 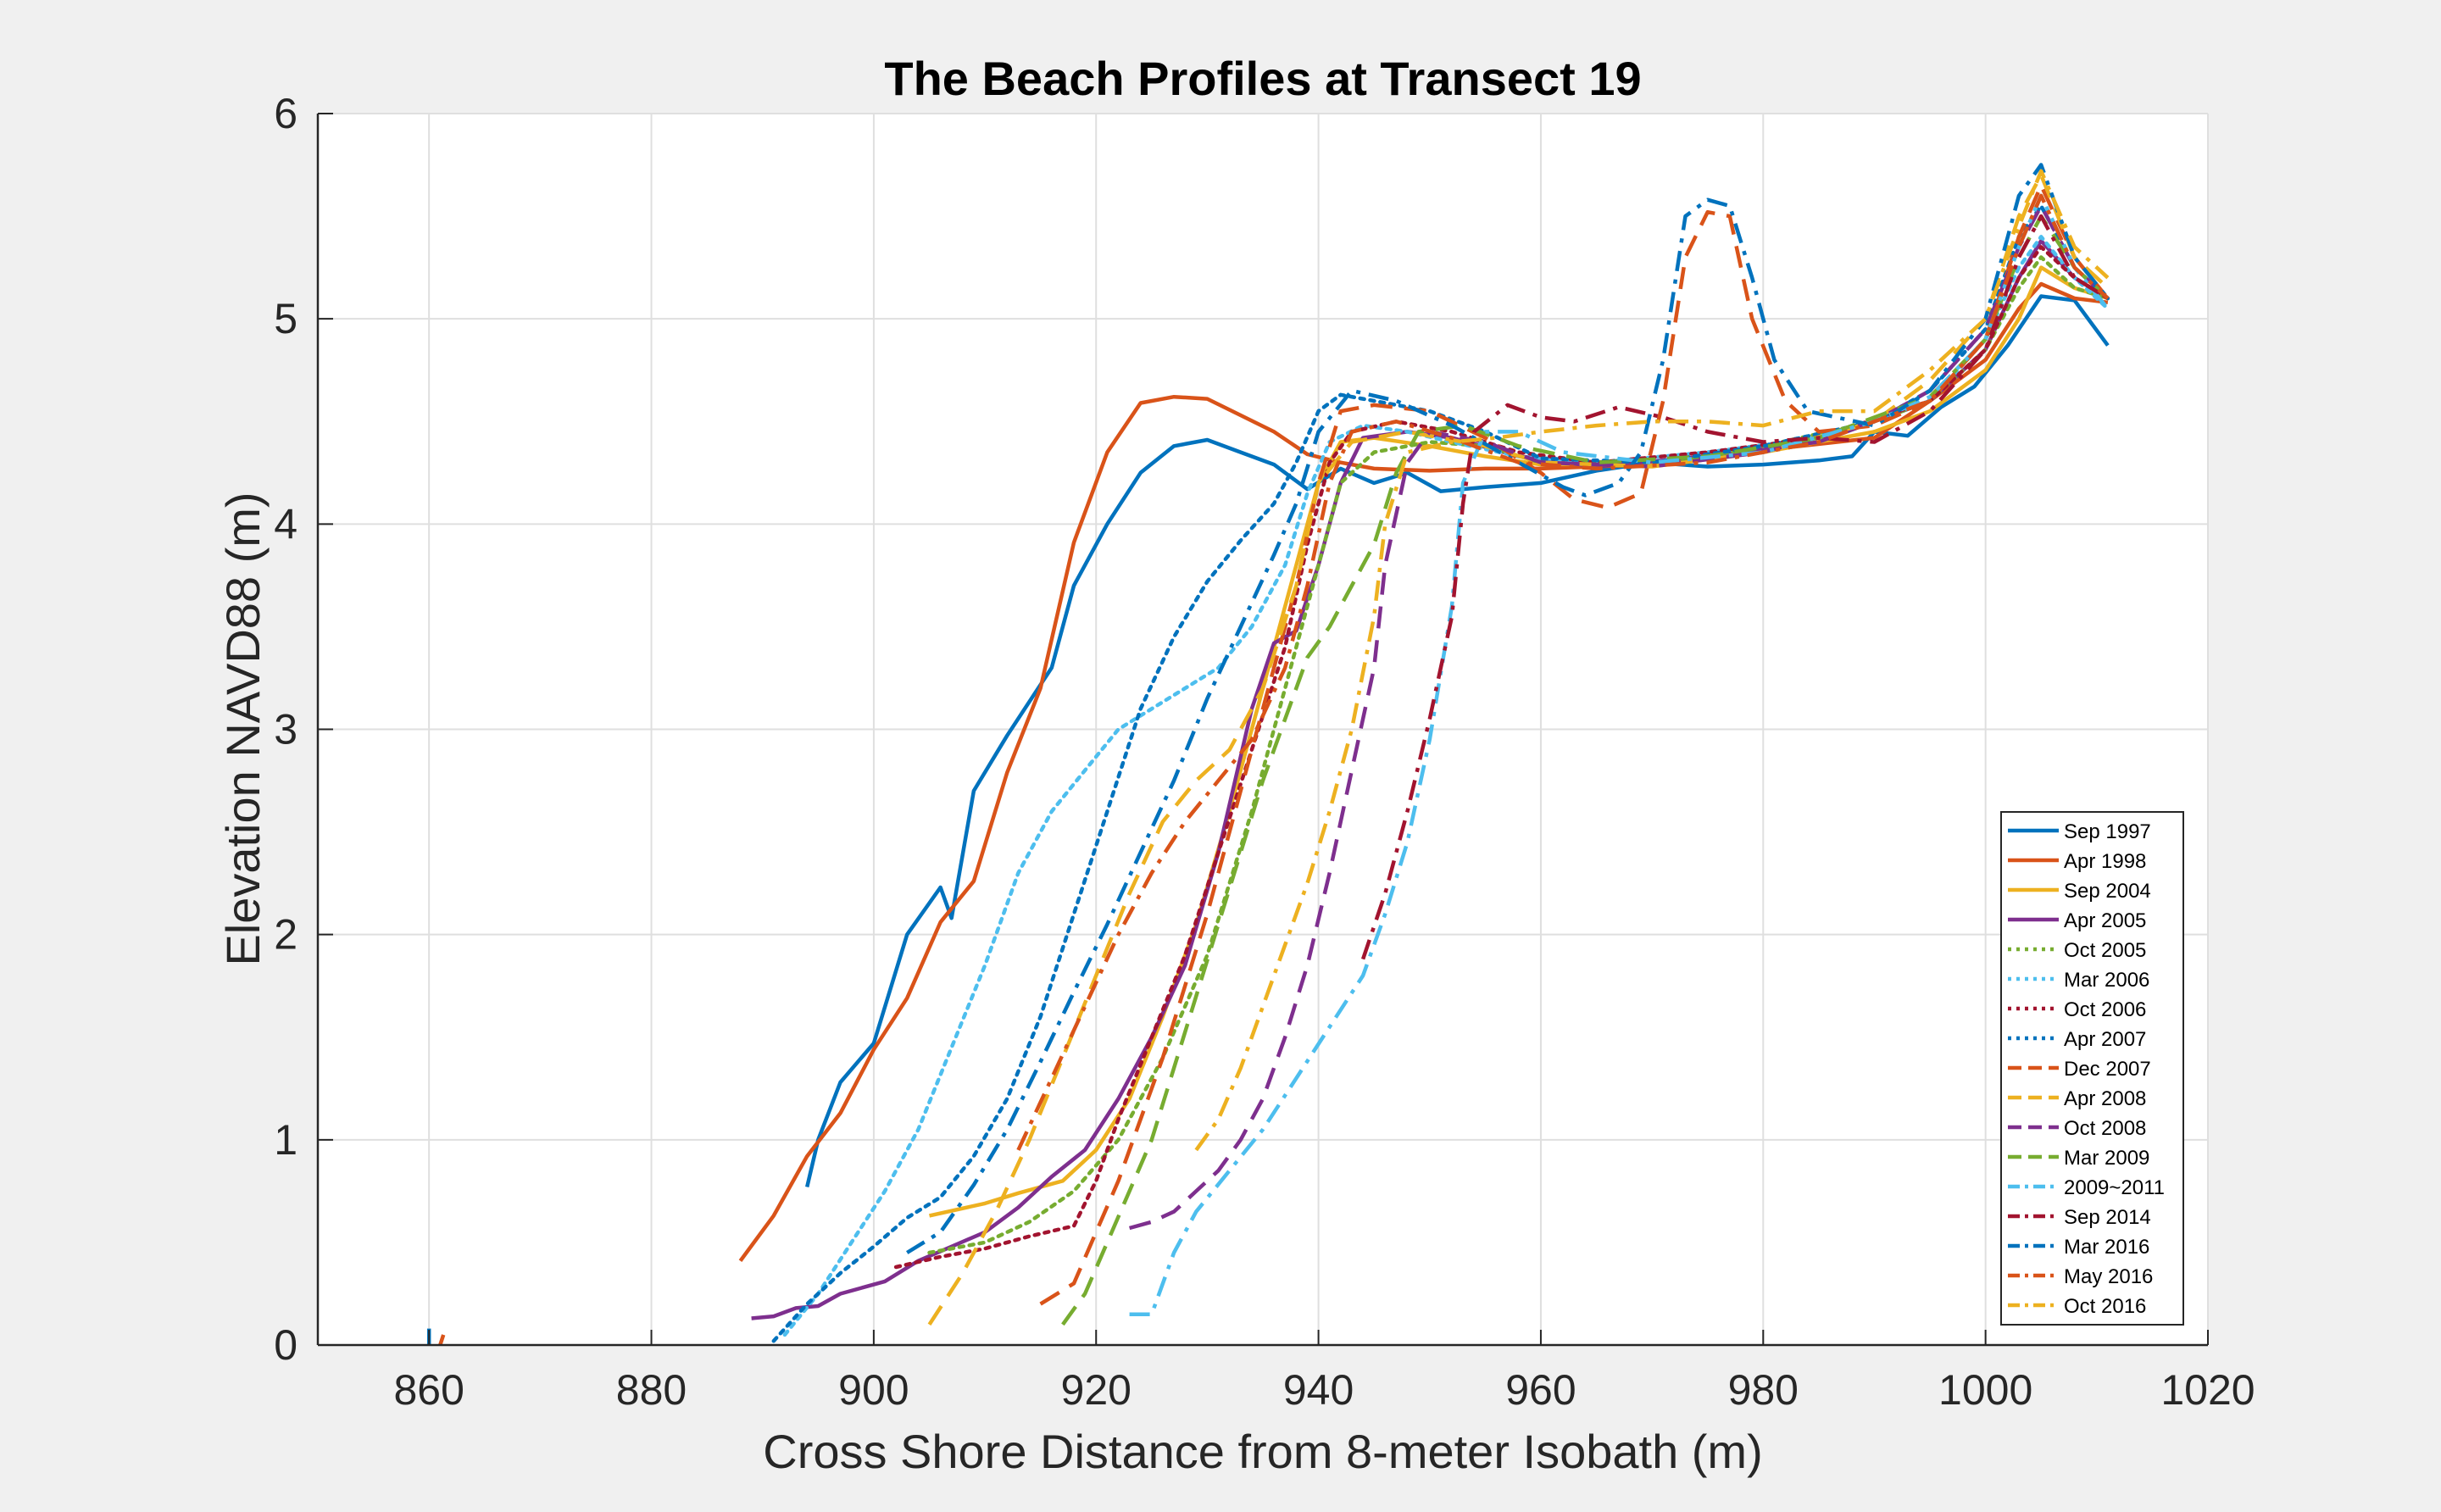 I want to click on legend-entry-label: Oct 2008, so click(x=2105, y=1128).